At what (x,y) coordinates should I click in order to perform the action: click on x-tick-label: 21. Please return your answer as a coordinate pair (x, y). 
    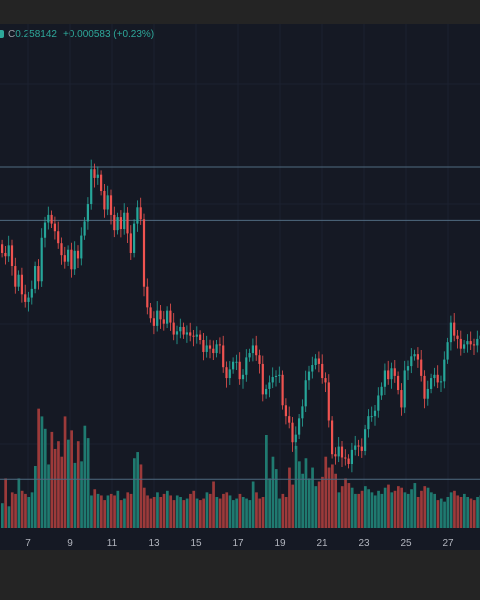
    Looking at the image, I should click on (322, 543).